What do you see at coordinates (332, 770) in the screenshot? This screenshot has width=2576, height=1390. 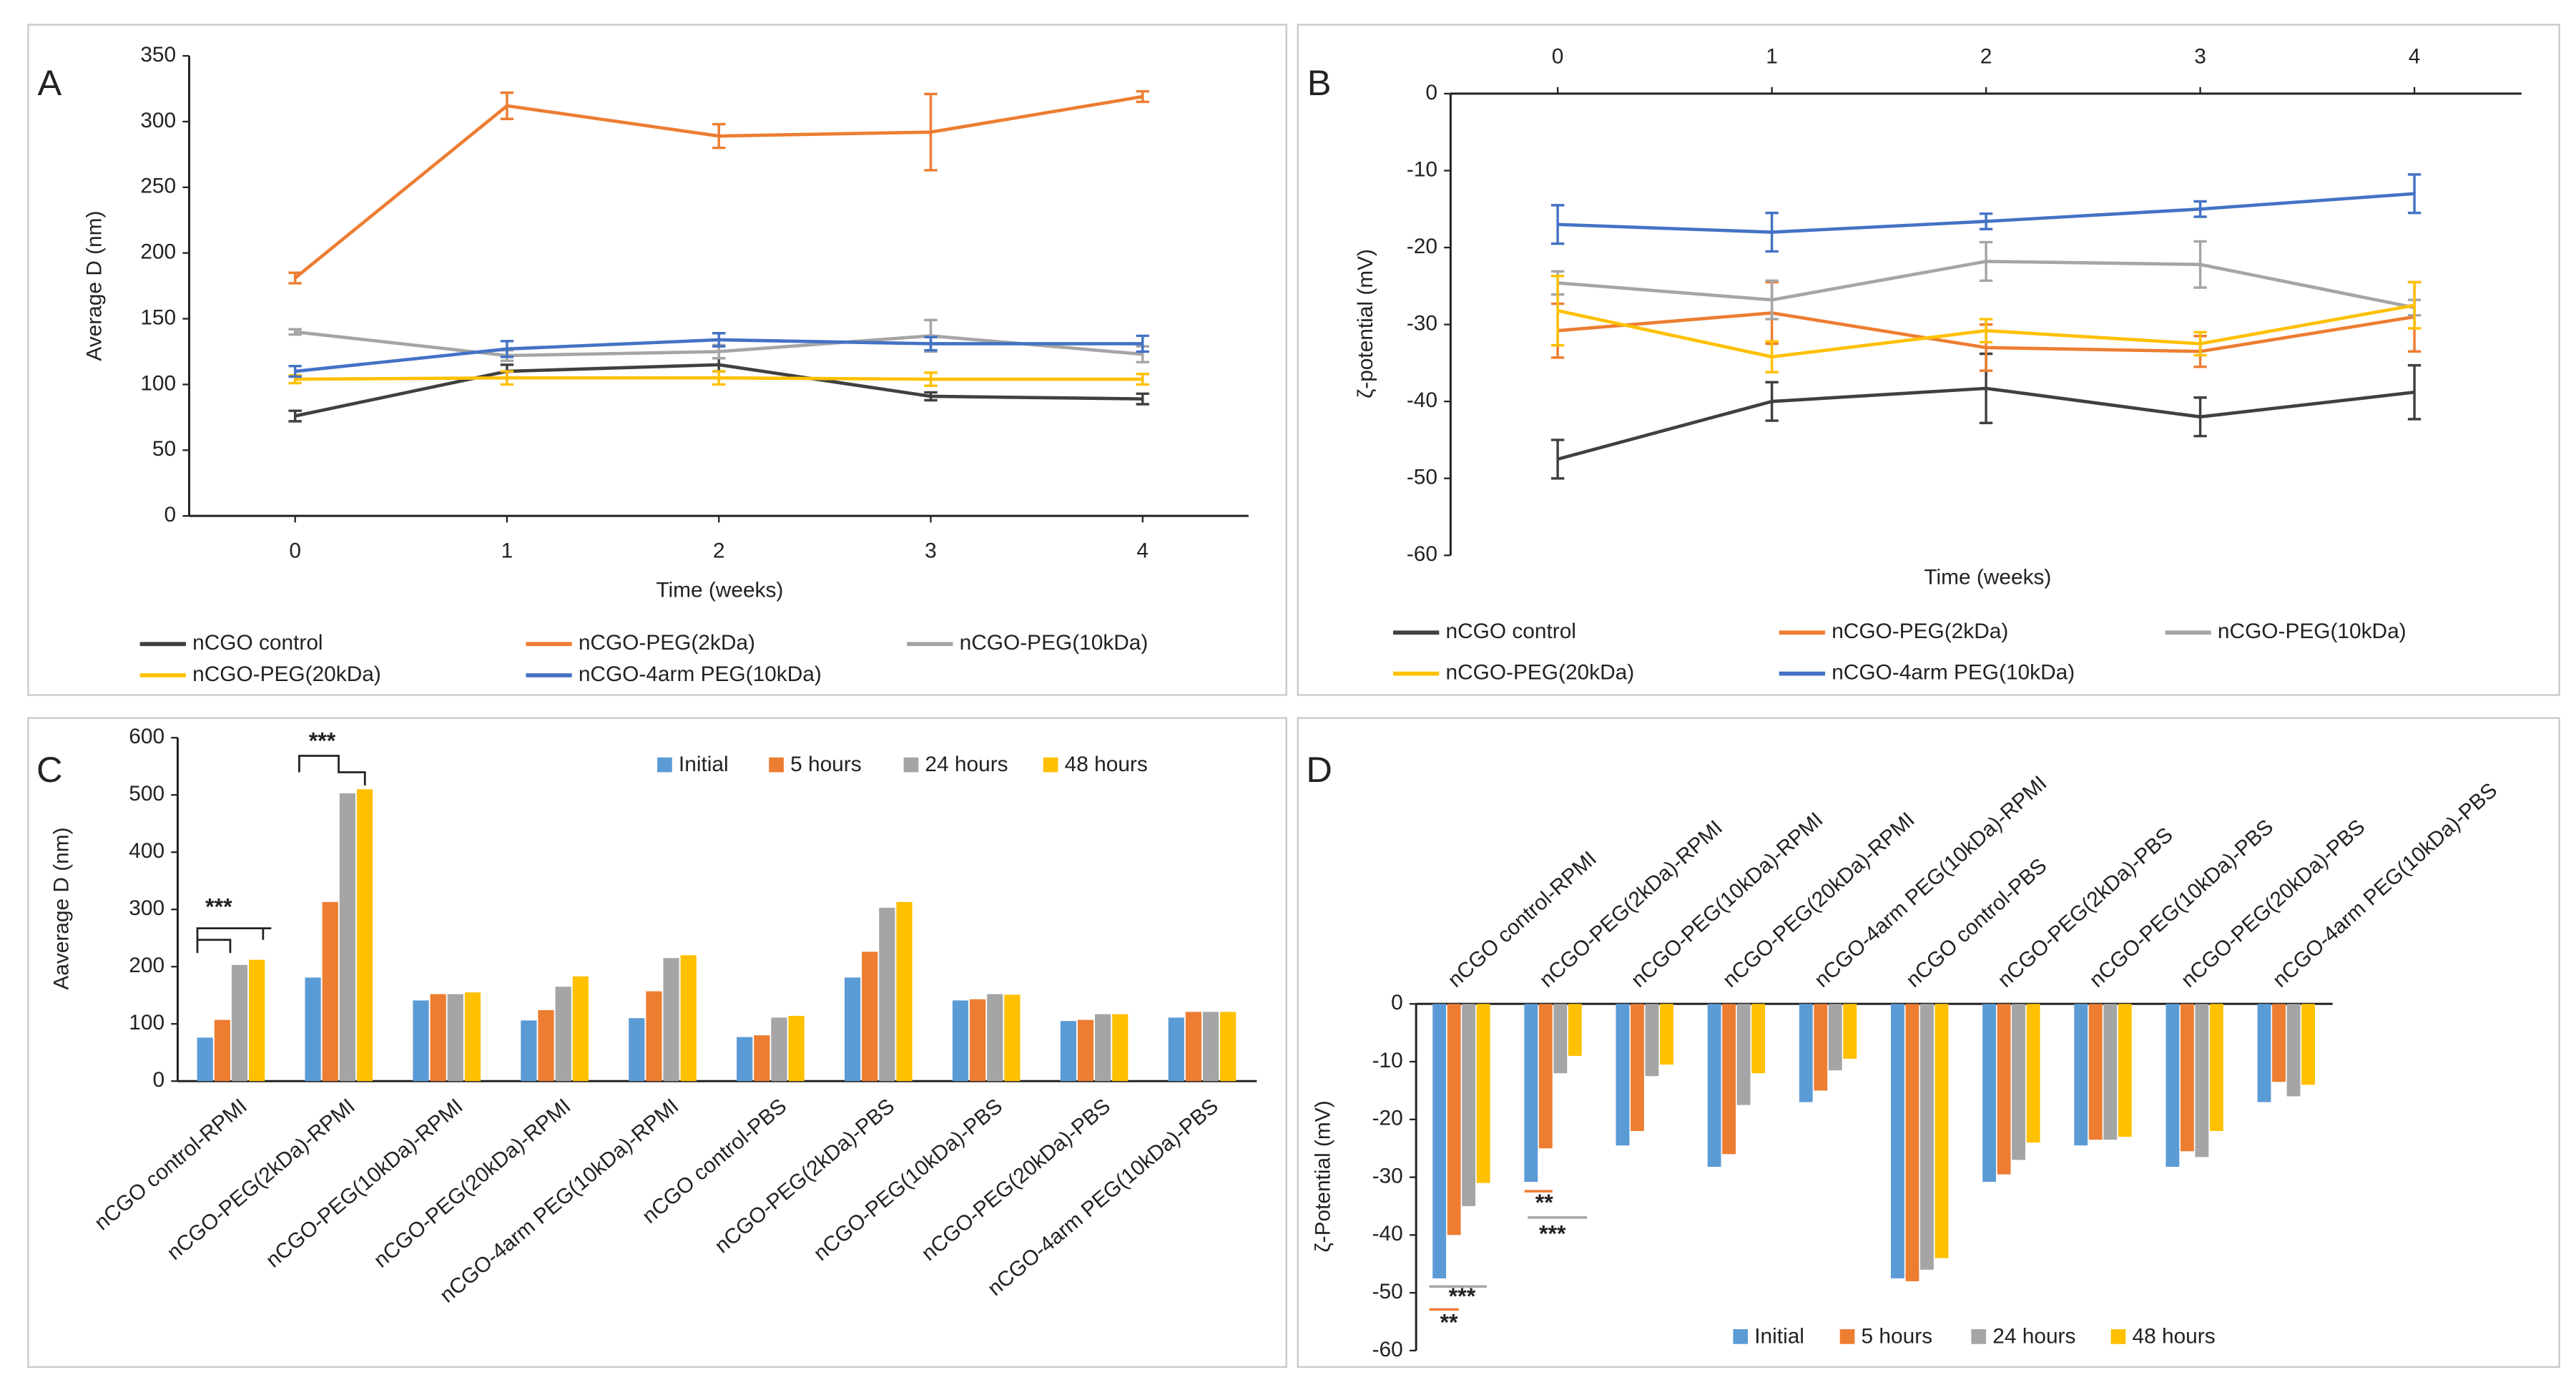 I see `significance-bracket` at bounding box center [332, 770].